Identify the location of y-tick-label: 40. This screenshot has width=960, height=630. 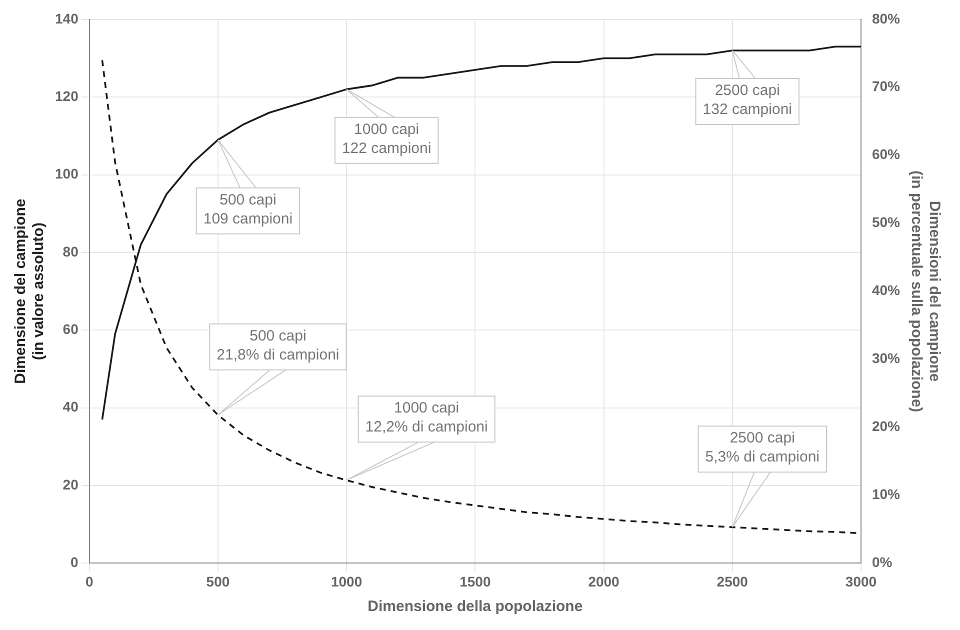
(70, 406).